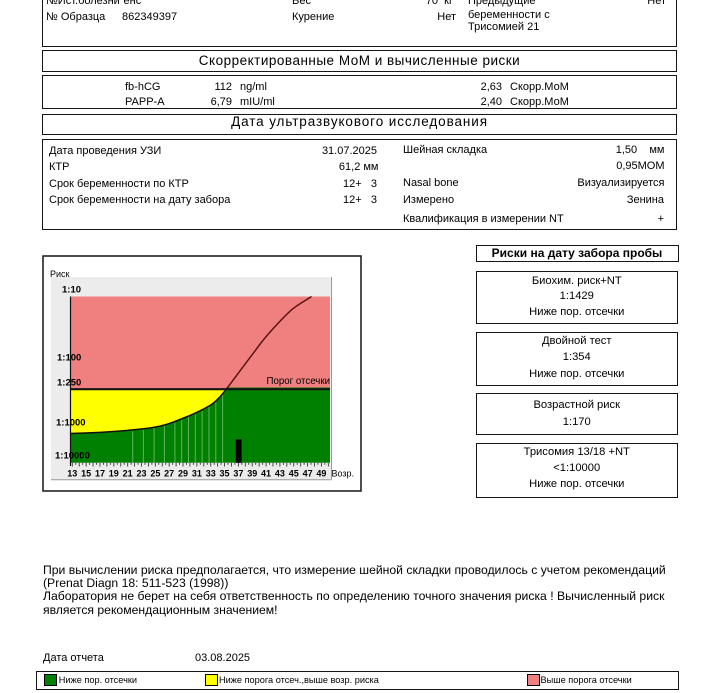  Describe the element at coordinates (294, 474) in the screenshot. I see `svg-text: 45` at that location.